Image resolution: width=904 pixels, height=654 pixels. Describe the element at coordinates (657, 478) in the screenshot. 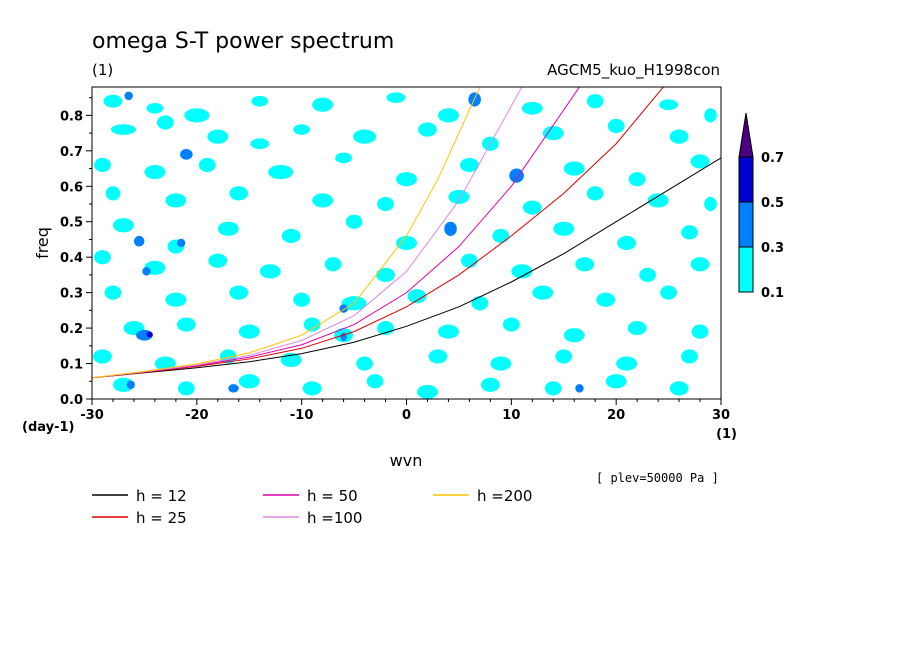

I see `level-note: [ plev=50000 Pa ]` at that location.